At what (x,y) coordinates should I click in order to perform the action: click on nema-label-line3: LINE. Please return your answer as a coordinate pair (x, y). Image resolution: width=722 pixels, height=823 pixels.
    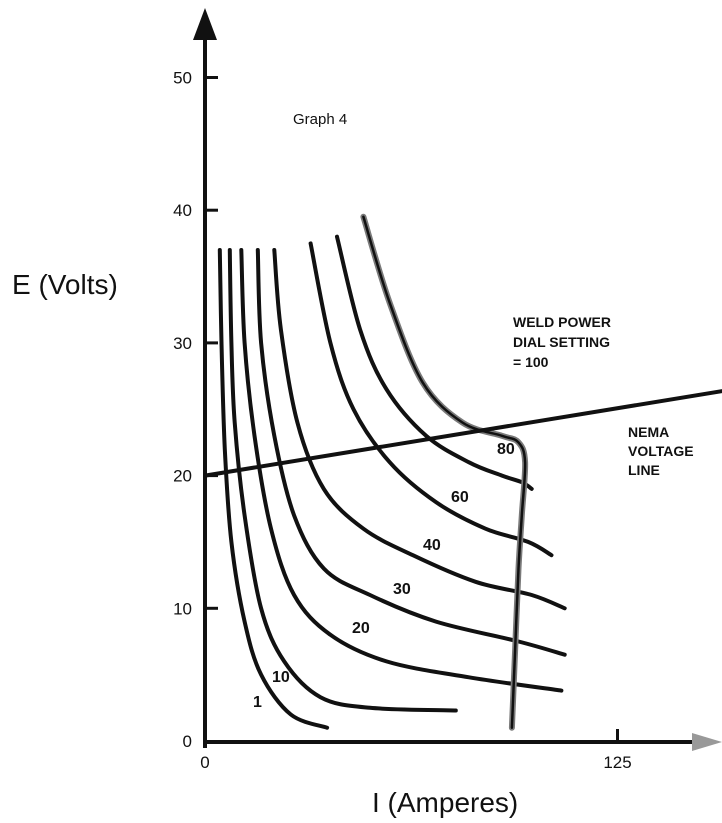
    Looking at the image, I should click on (644, 470).